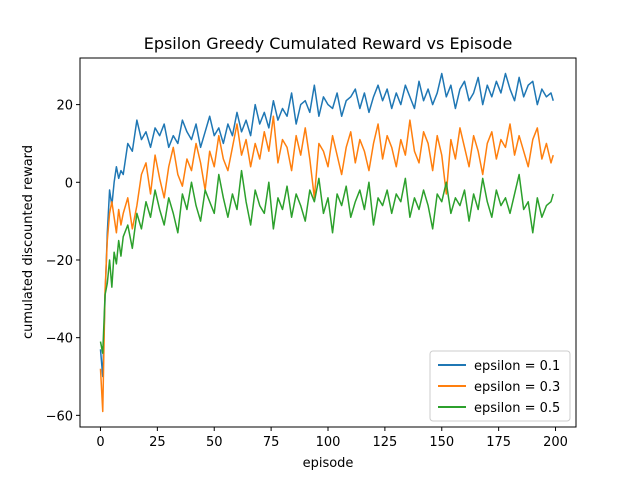 This screenshot has width=640, height=480. I want to click on x-tick-label: 25, so click(157, 442).